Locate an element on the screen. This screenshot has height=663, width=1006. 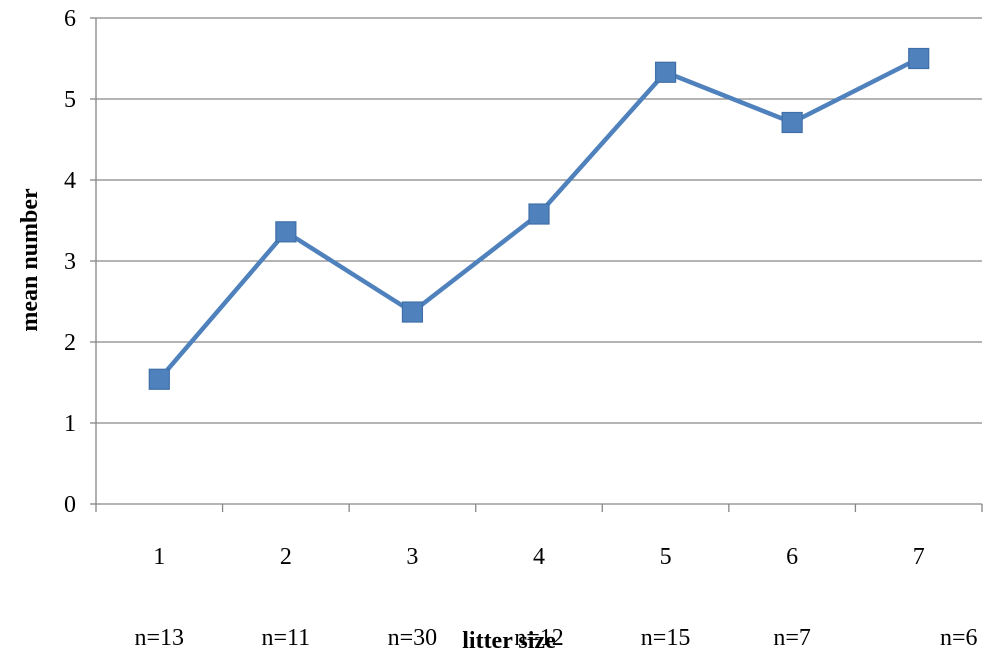
y-tick-label: 3 is located at coordinates (70, 262).